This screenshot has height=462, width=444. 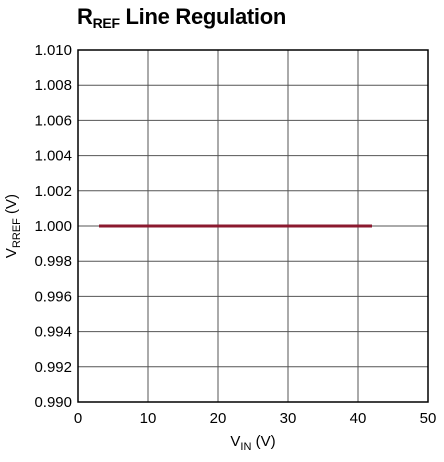 I want to click on y-tick-label: 1.000, so click(x=53, y=226).